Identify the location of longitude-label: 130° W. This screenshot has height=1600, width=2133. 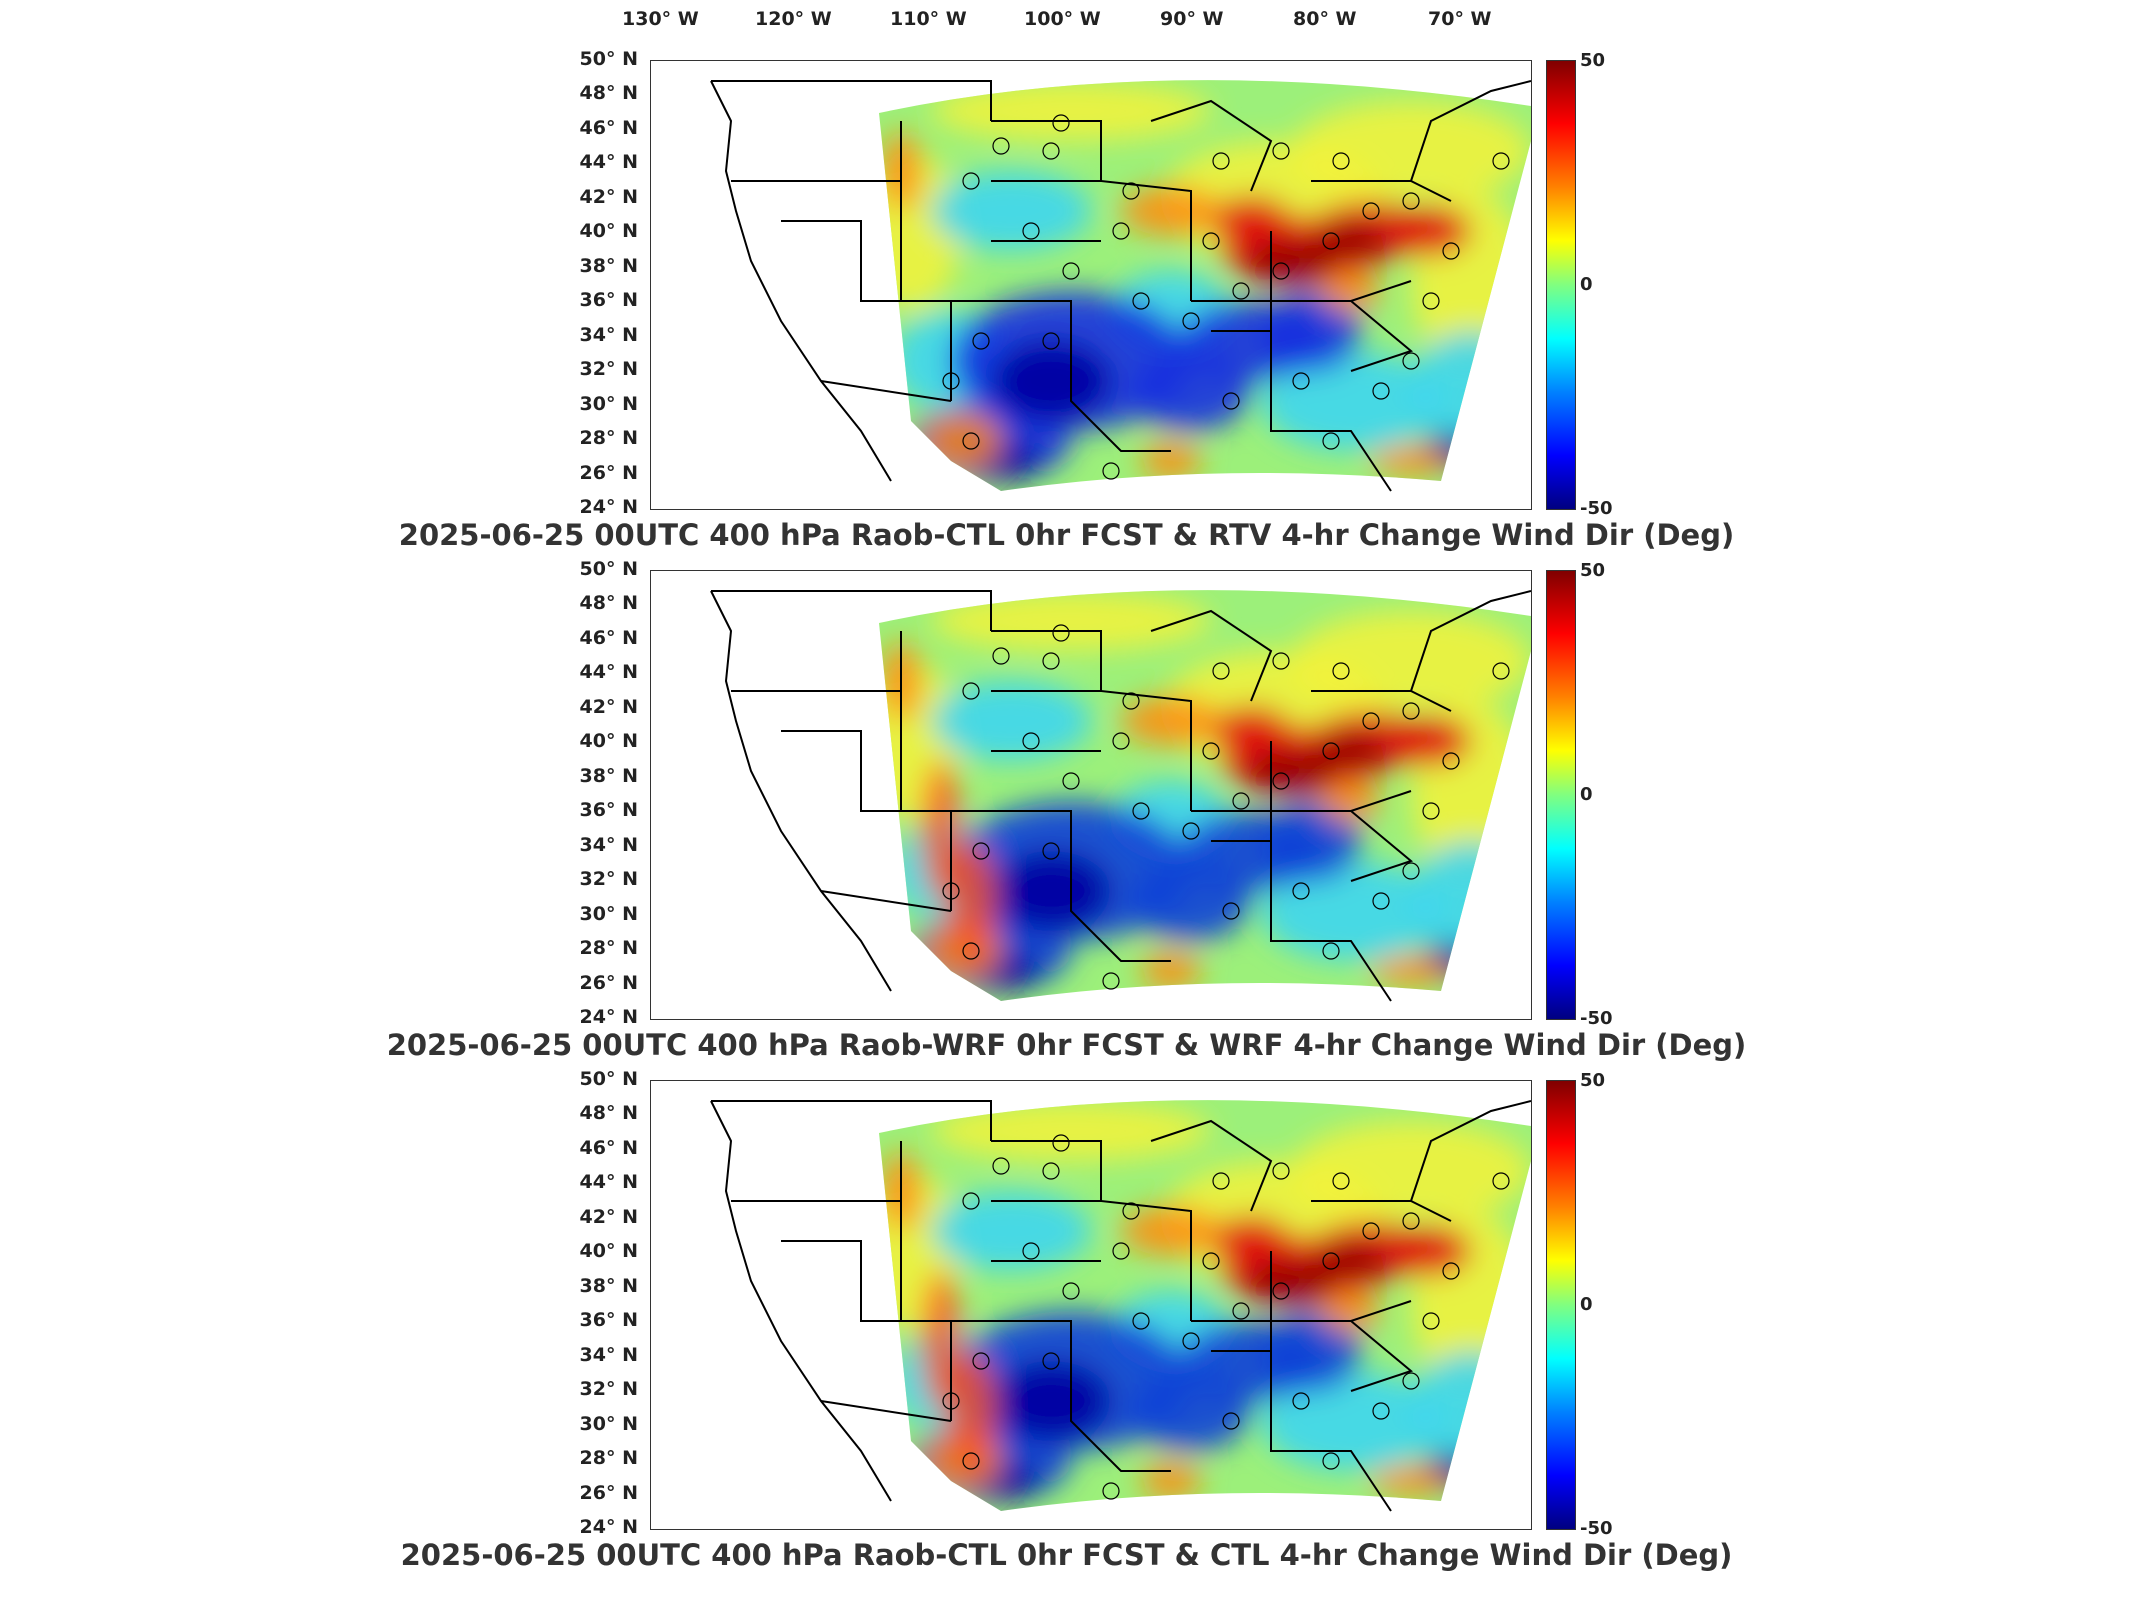
(660, 19).